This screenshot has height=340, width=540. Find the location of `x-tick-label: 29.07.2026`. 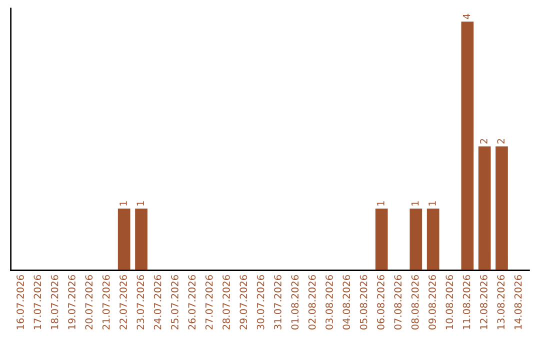

x-tick-label: 29.07.2026 is located at coordinates (244, 302).